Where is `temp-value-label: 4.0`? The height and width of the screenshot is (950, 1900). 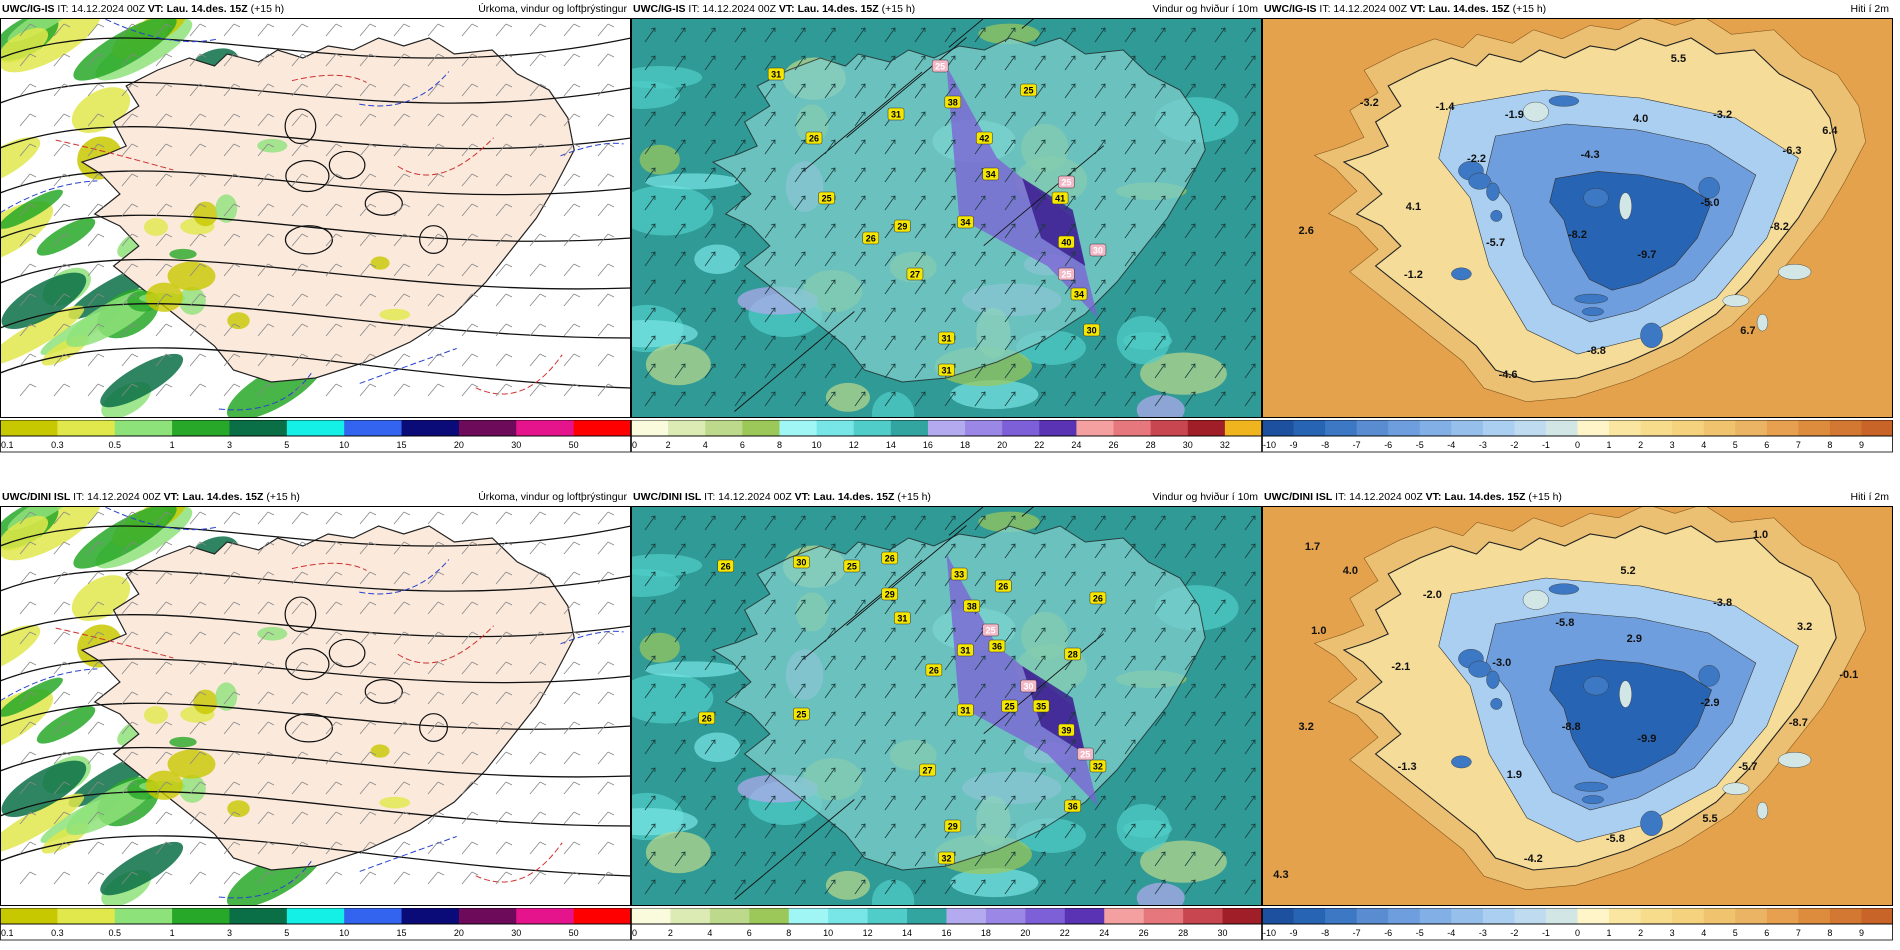
temp-value-label: 4.0 is located at coordinates (1350, 571).